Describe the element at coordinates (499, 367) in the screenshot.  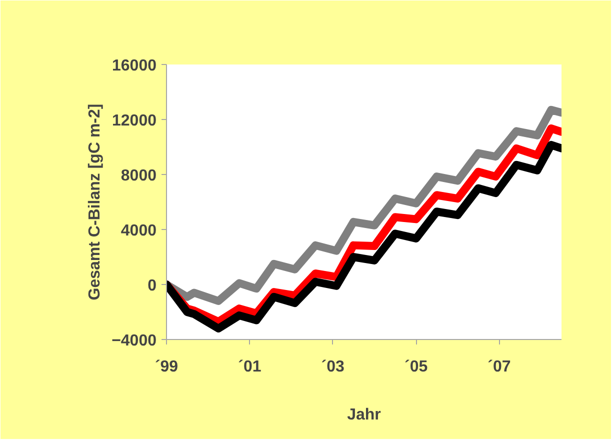
I see `x-tick-label: ´07` at that location.